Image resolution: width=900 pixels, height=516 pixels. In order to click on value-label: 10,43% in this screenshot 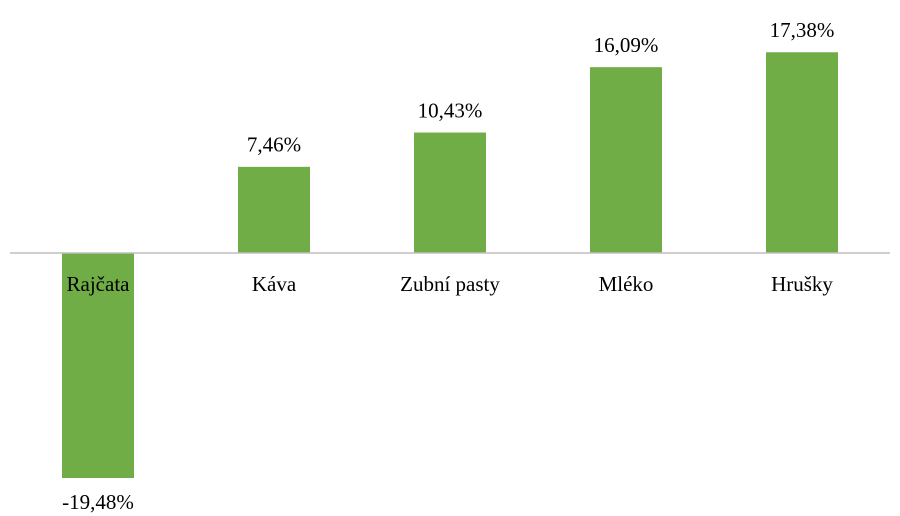, I will do `click(450, 110)`.